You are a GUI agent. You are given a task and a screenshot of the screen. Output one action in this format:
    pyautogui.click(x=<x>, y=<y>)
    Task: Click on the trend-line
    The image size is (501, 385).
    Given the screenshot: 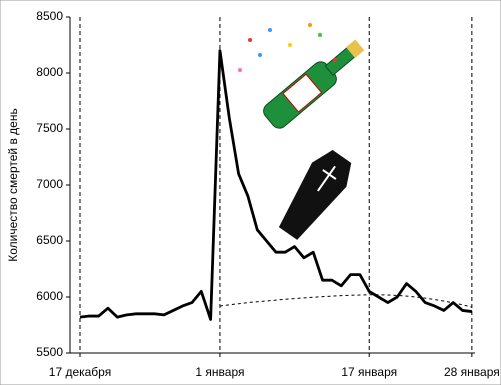 What is the action you would take?
    pyautogui.click(x=345, y=301)
    